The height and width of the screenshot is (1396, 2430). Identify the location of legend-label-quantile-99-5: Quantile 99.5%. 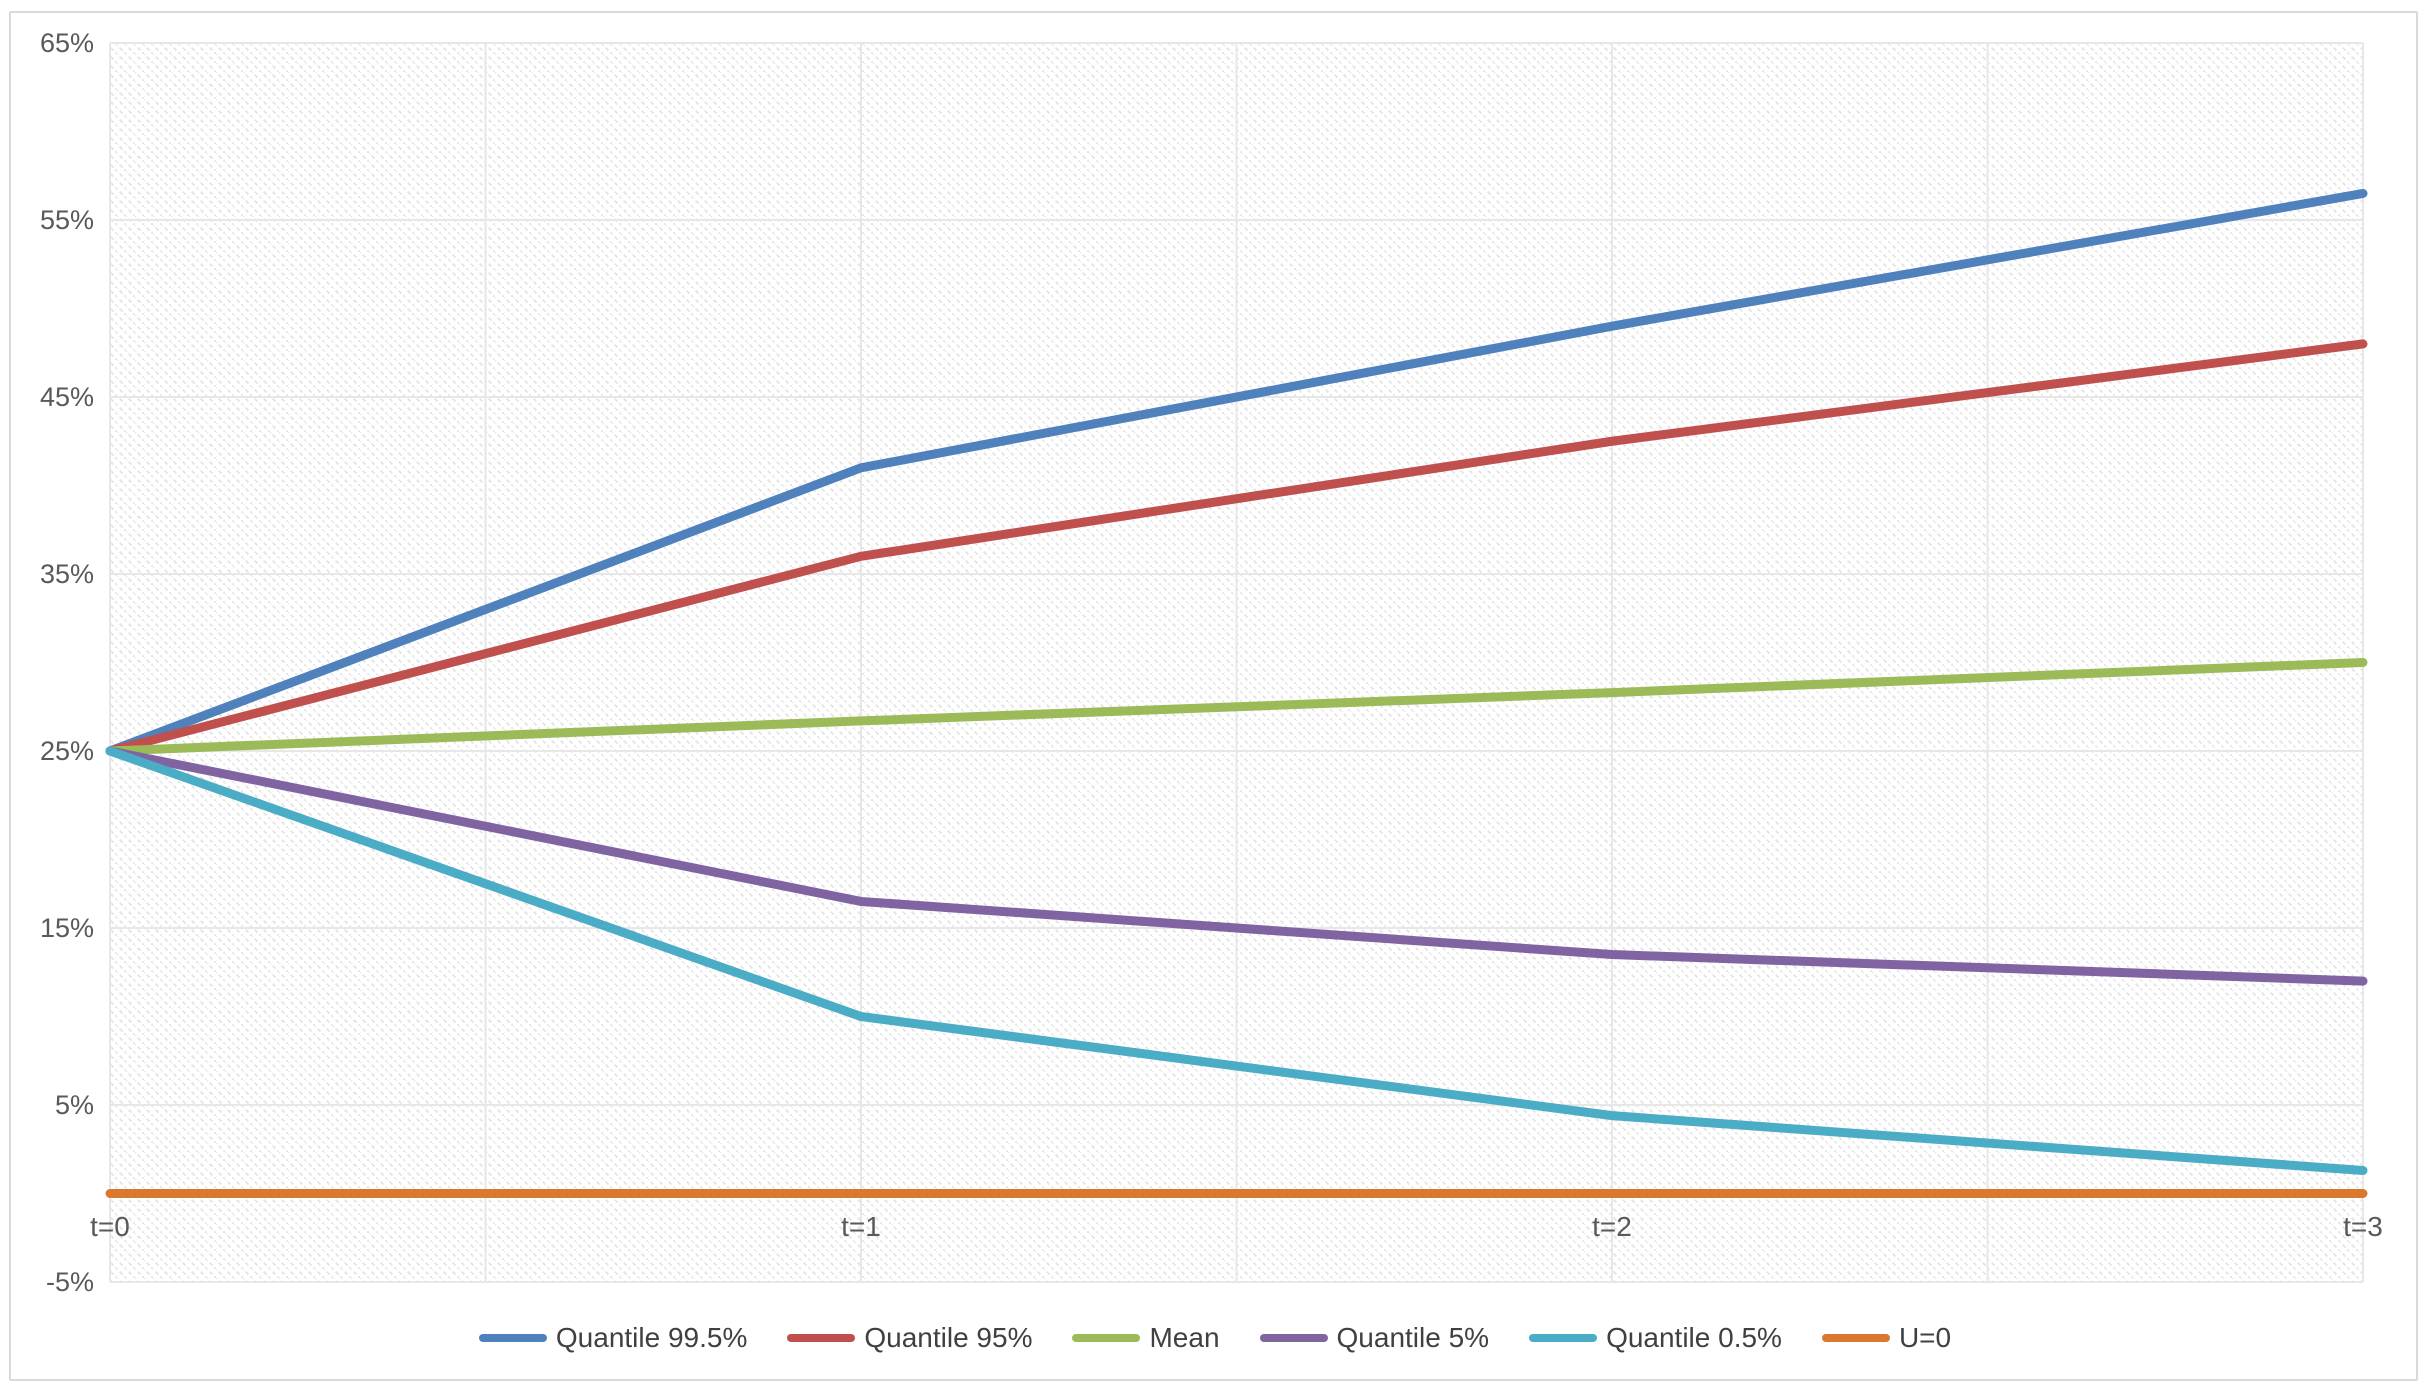
(651, 1337).